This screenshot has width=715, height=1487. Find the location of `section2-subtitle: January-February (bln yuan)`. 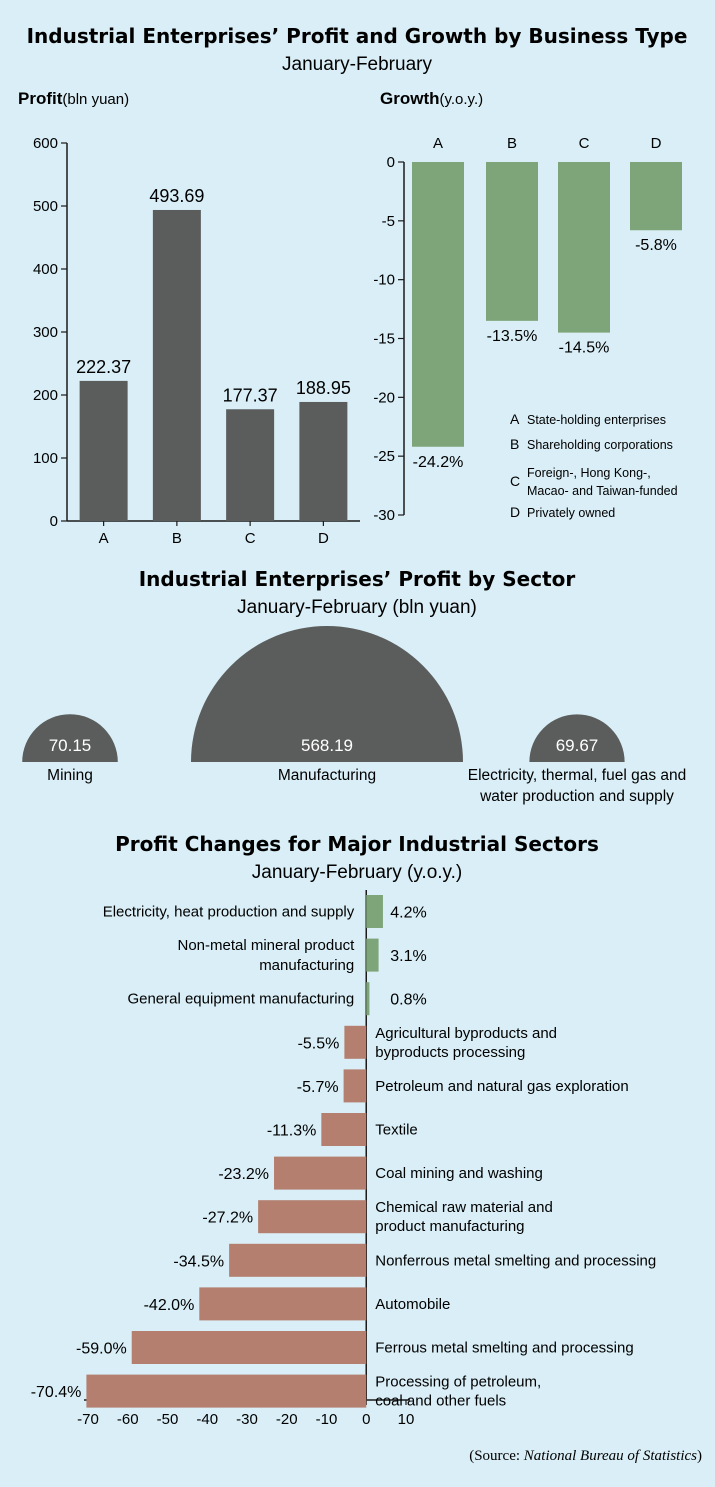

section2-subtitle: January-February (bln yuan) is located at coordinates (357, 607).